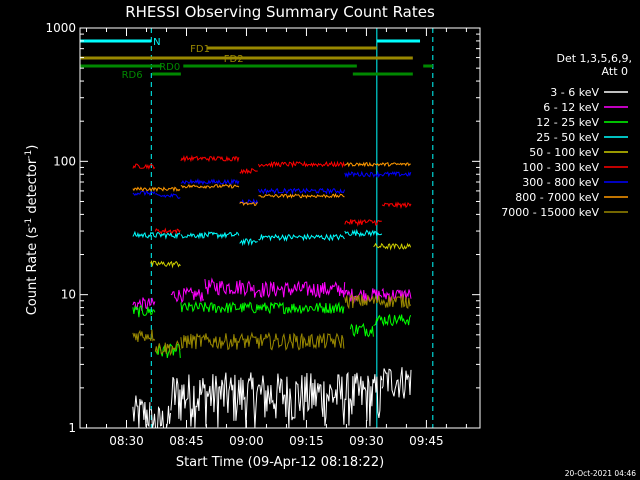 This screenshot has height=480, width=640. I want to click on y-axis-label-mid: detector, so click(32, 188).